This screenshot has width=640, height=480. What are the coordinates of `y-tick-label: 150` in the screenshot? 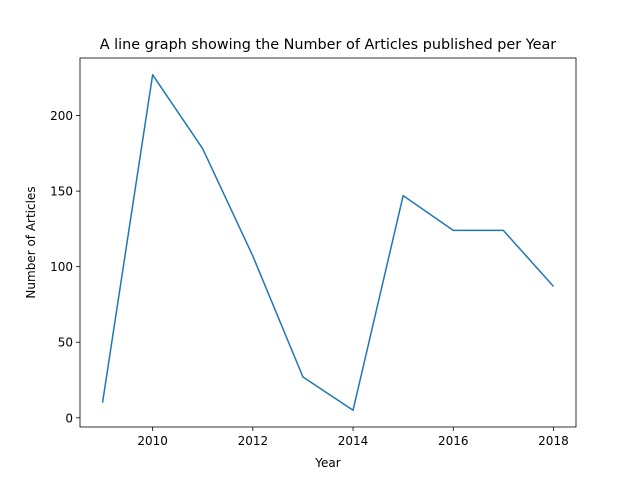 It's located at (61, 192).